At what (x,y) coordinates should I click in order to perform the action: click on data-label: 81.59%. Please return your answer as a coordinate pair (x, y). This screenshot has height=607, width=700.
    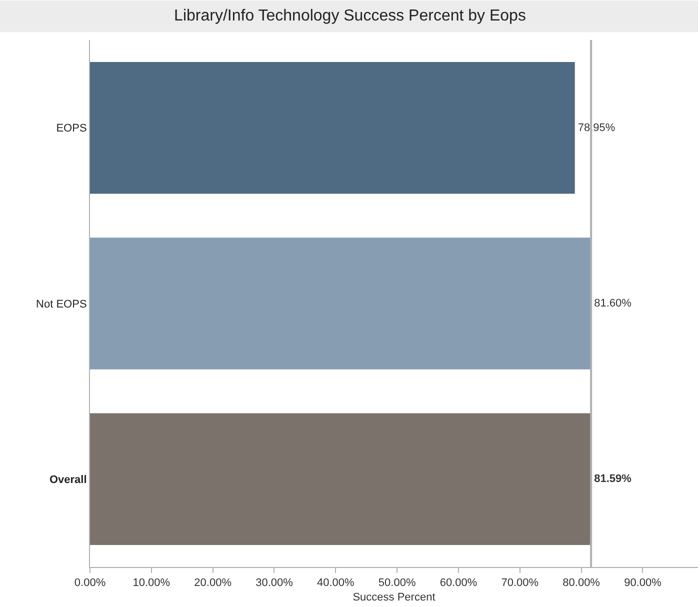
    Looking at the image, I should click on (613, 479).